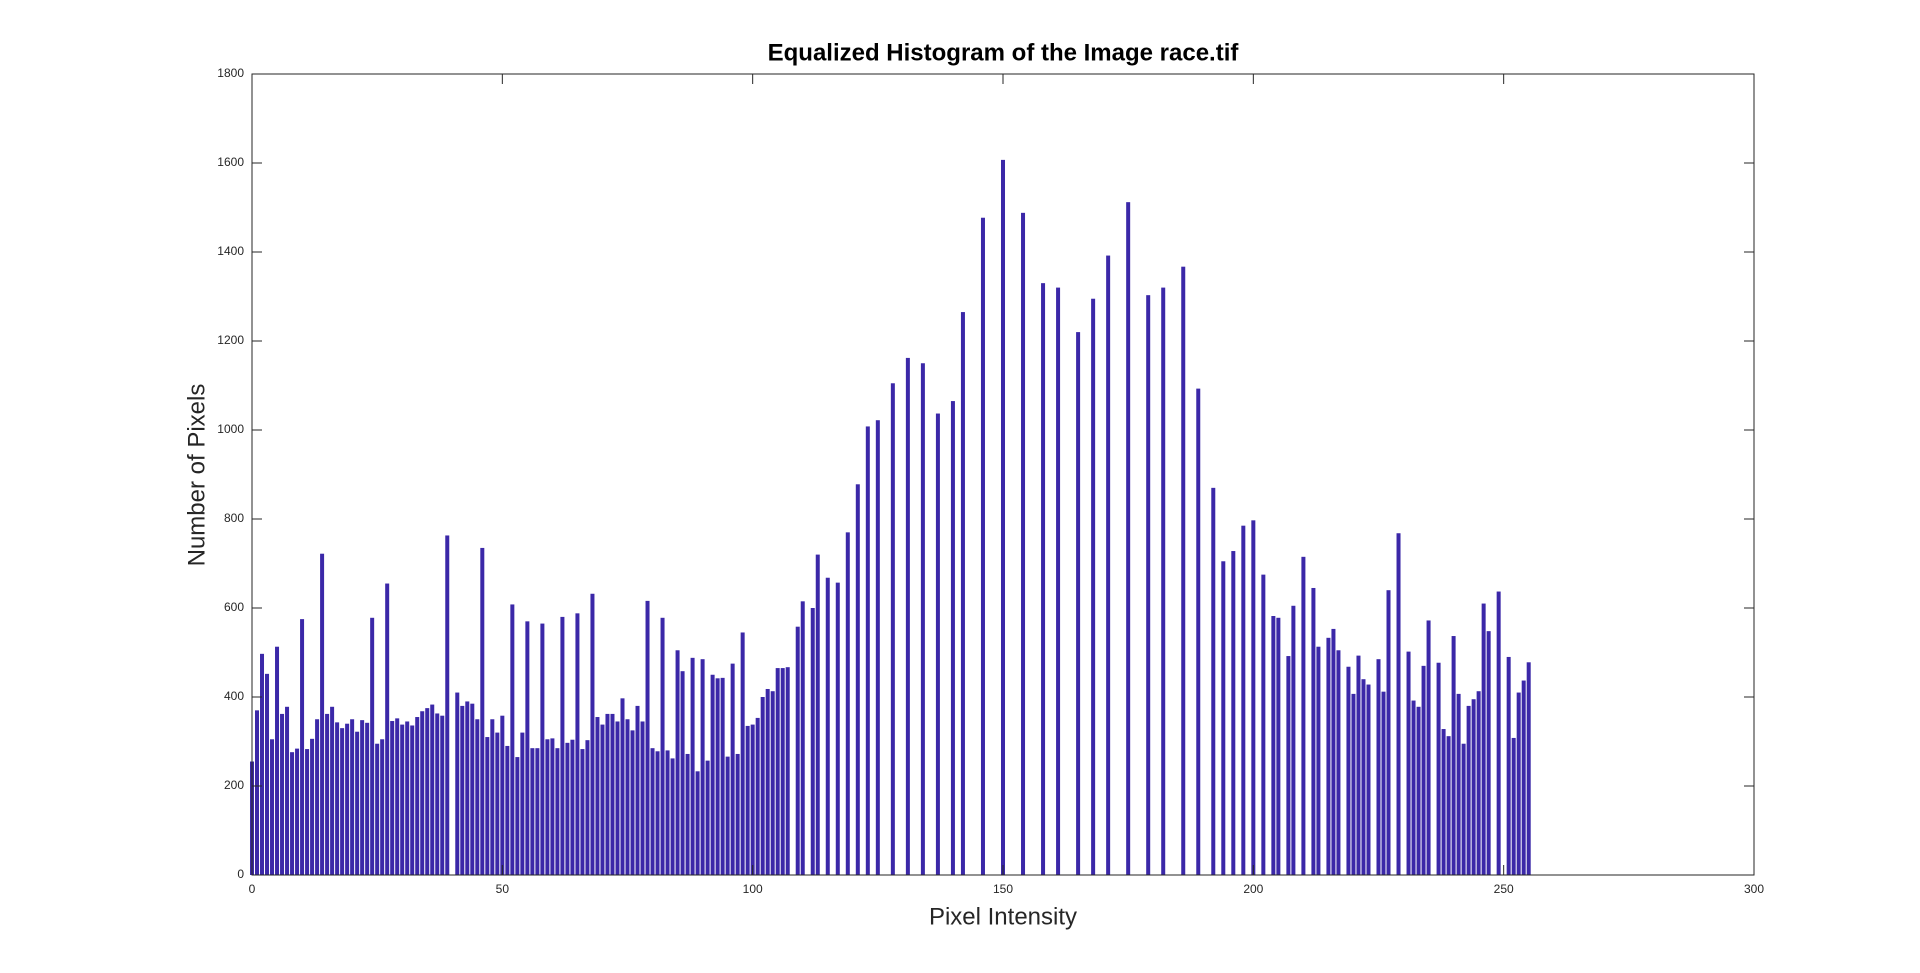  I want to click on y-tick-label: 0, so click(240, 874).